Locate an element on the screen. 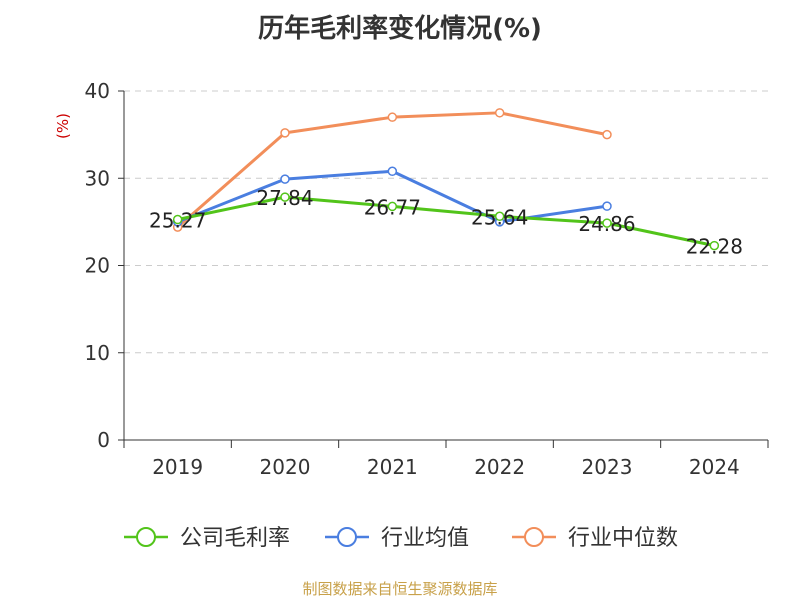  data-label: 22.28 is located at coordinates (714, 247).